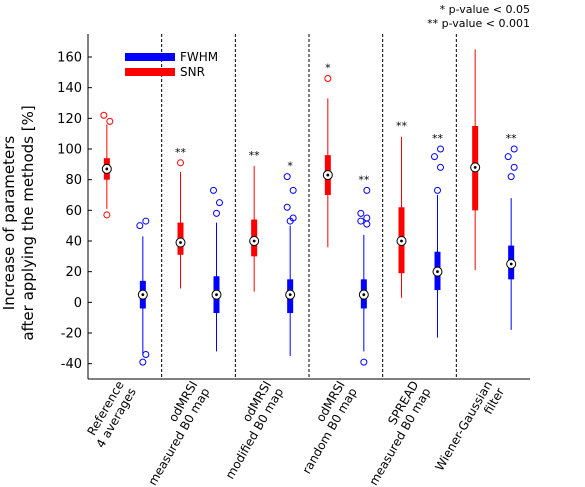 This screenshot has height=487, width=585. Describe the element at coordinates (9, 223) in the screenshot. I see `y-axis-label-line-1: Increase of parameters` at that location.